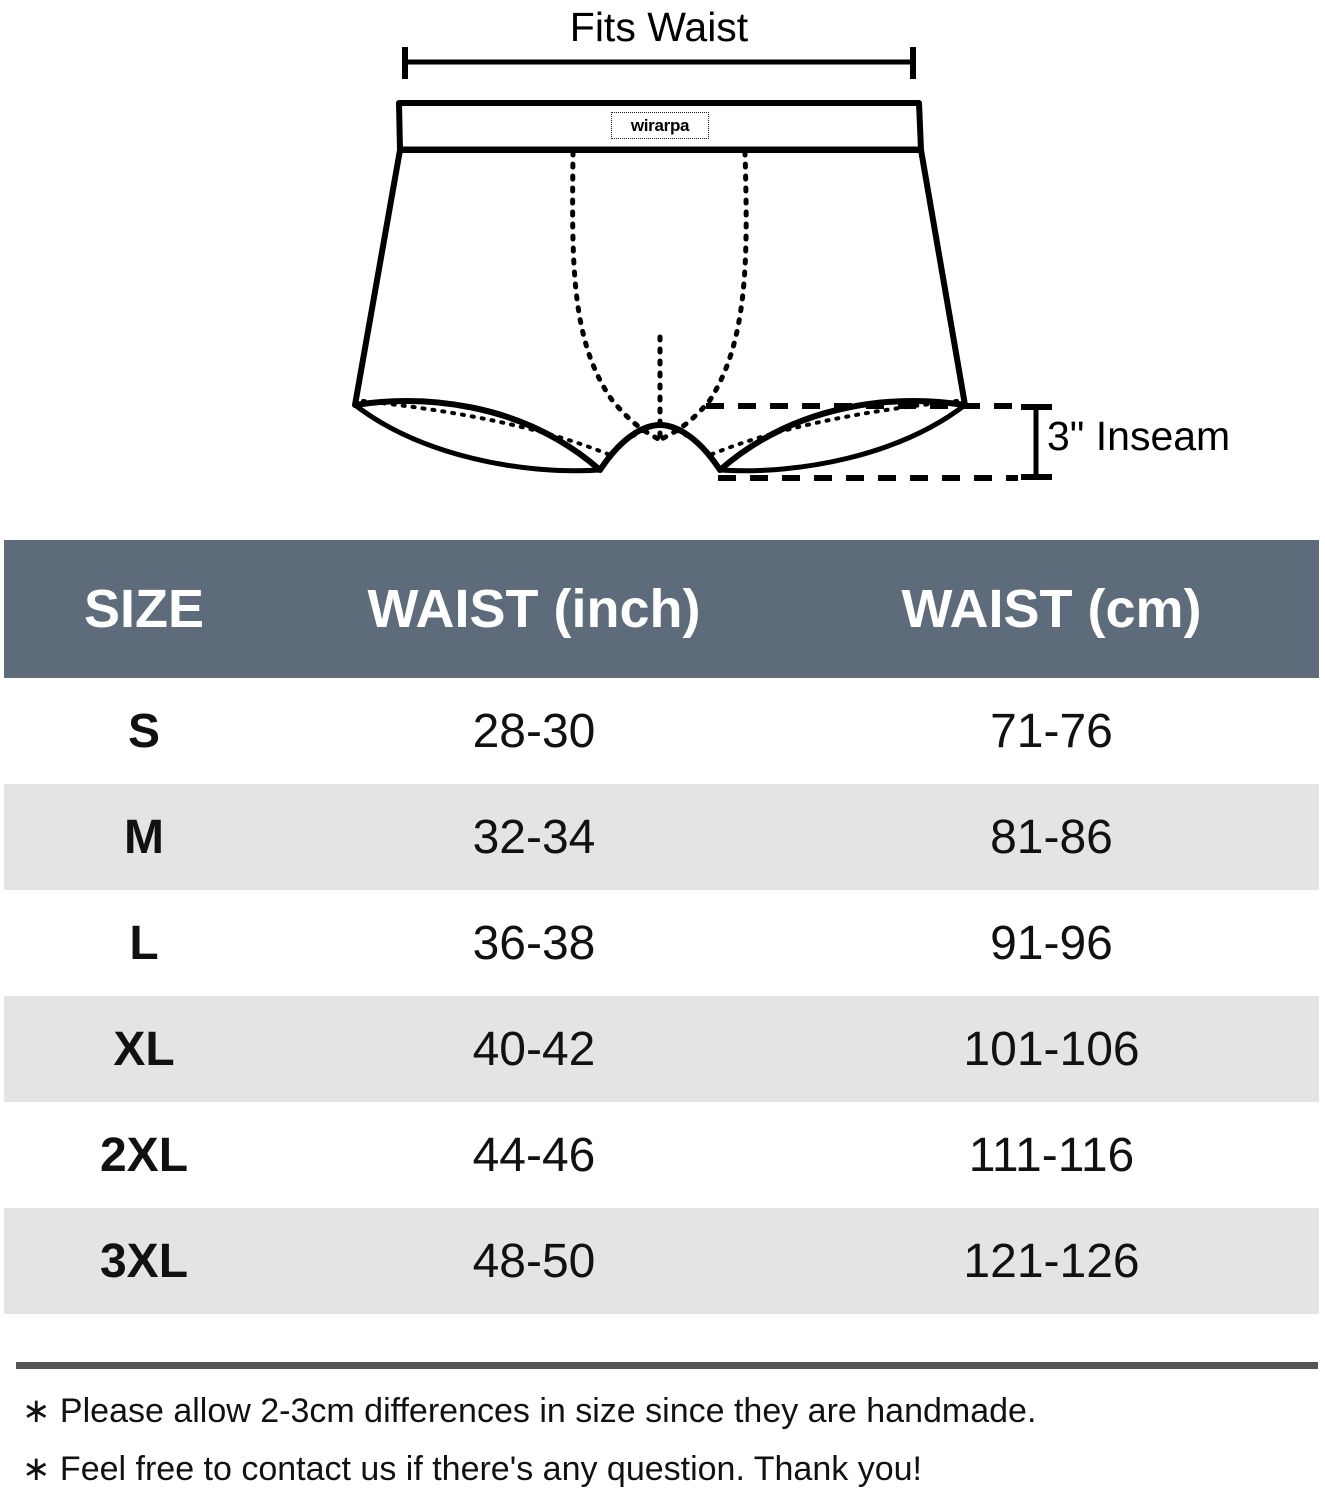 The image size is (1325, 1500). What do you see at coordinates (534, 731) in the screenshot?
I see `cell-waist-inch: 28-30` at bounding box center [534, 731].